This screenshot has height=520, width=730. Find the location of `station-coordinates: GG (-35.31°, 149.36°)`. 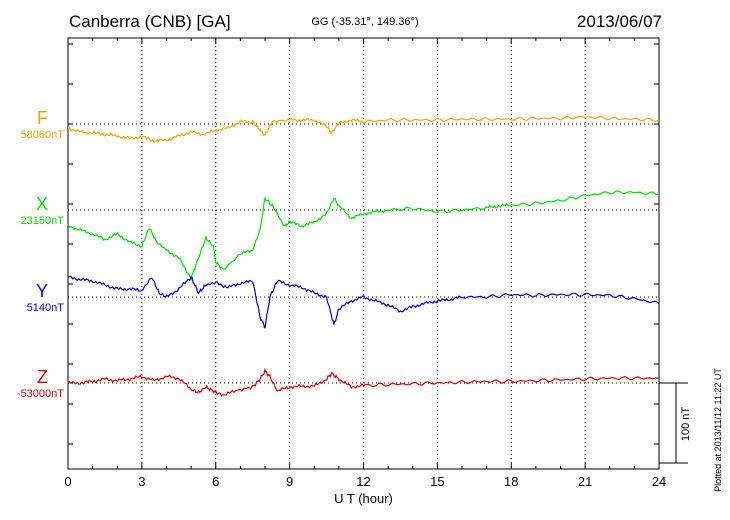

station-coordinates: GG (-35.31°, 149.36°) is located at coordinates (365, 22).